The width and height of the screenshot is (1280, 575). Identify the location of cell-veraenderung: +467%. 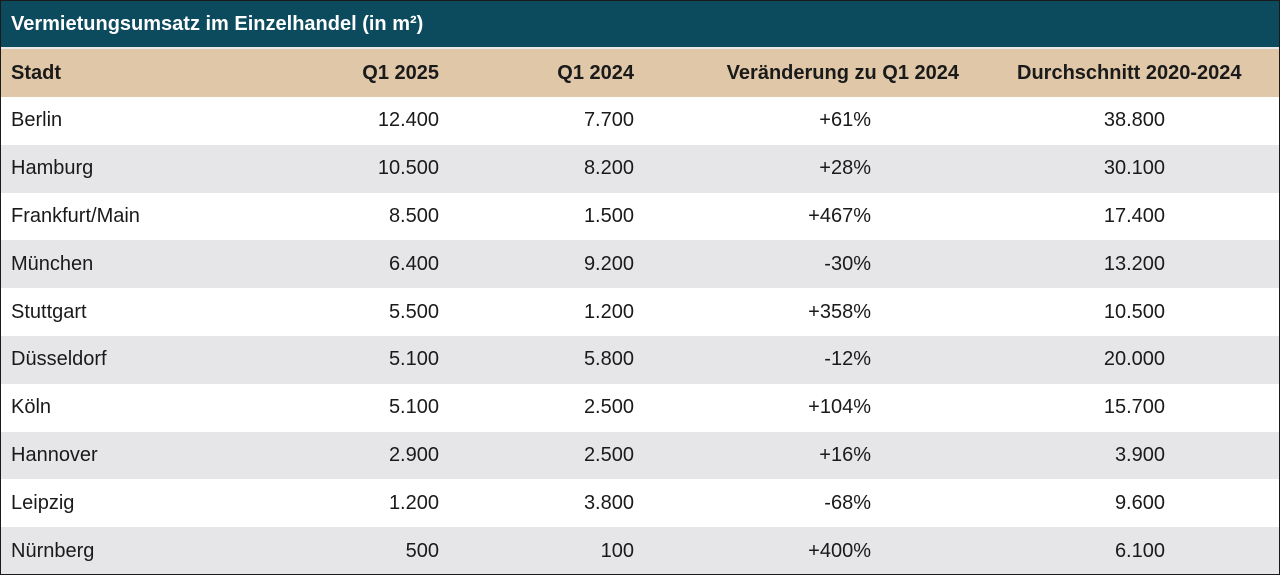
(839, 215).